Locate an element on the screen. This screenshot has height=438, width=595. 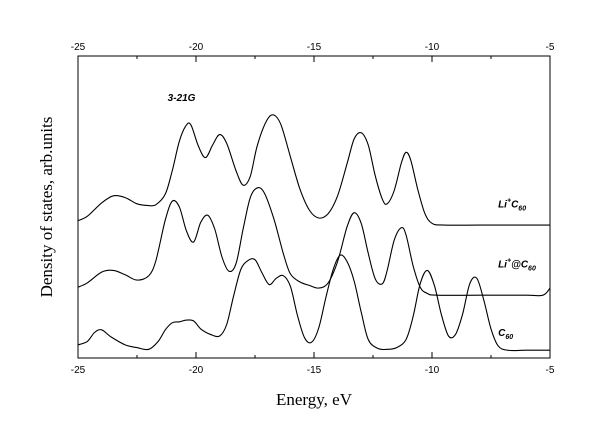
x-tick-label-top: -20 is located at coordinates (196, 47).